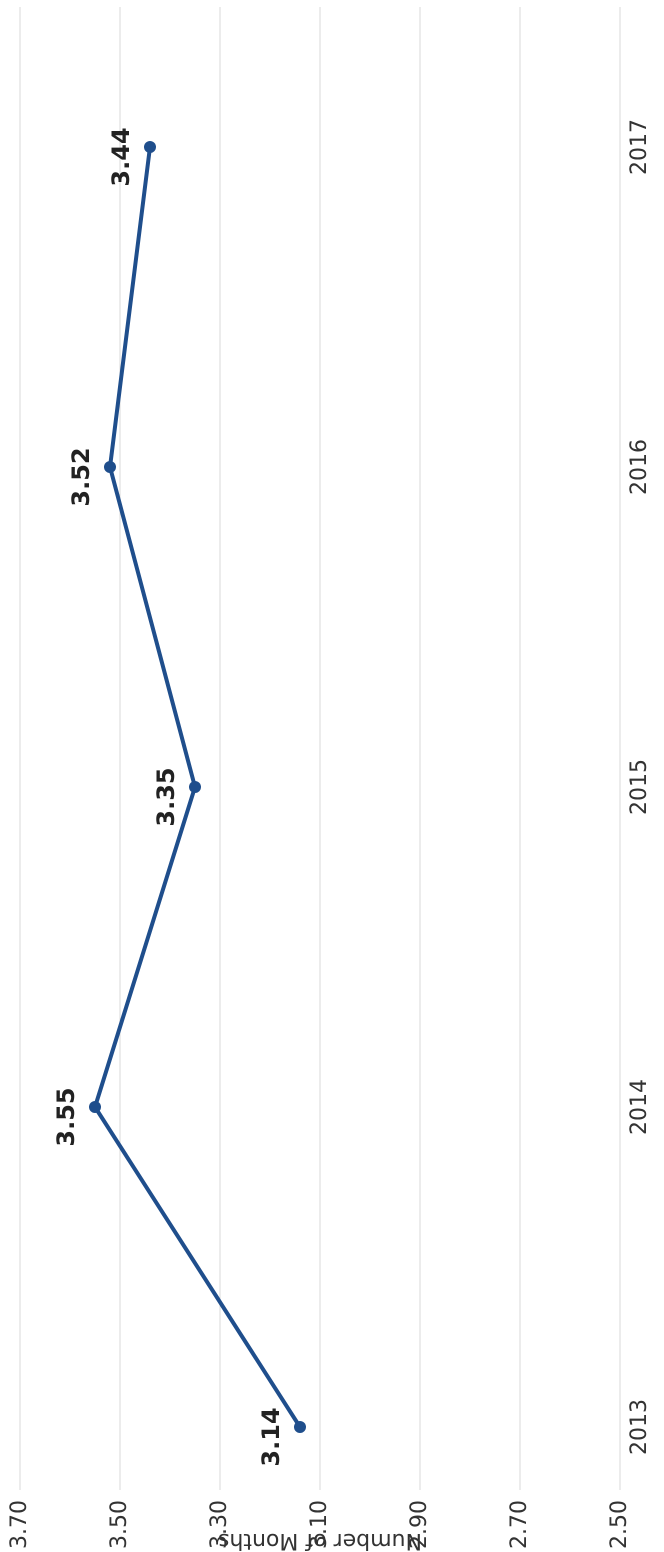 The width and height of the screenshot is (664, 1552). What do you see at coordinates (81, 476) in the screenshot?
I see `data-label: 3.52` at bounding box center [81, 476].